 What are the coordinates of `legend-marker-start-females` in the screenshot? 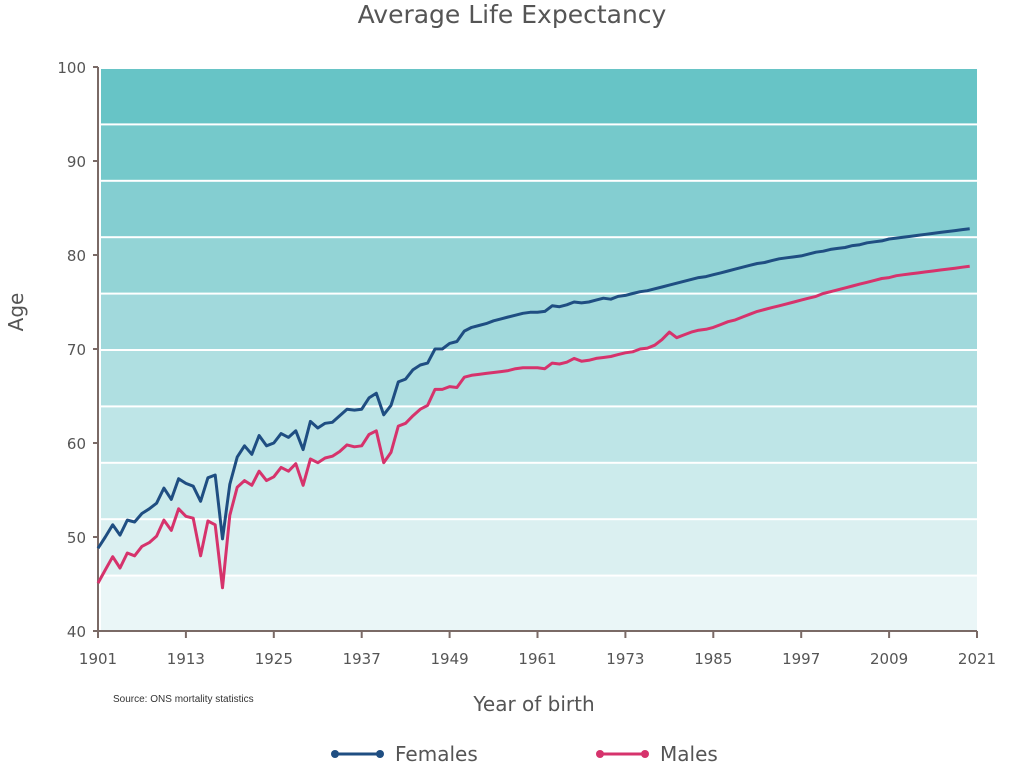 It's located at (335, 754).